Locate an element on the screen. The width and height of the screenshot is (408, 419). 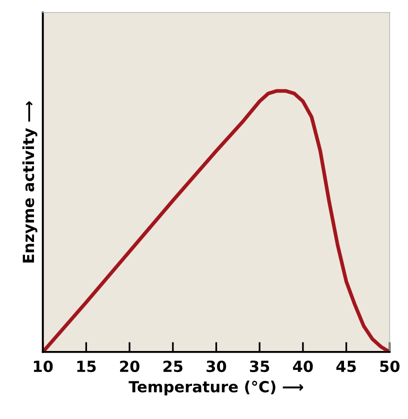
x-tick-label: 25 is located at coordinates (172, 366).